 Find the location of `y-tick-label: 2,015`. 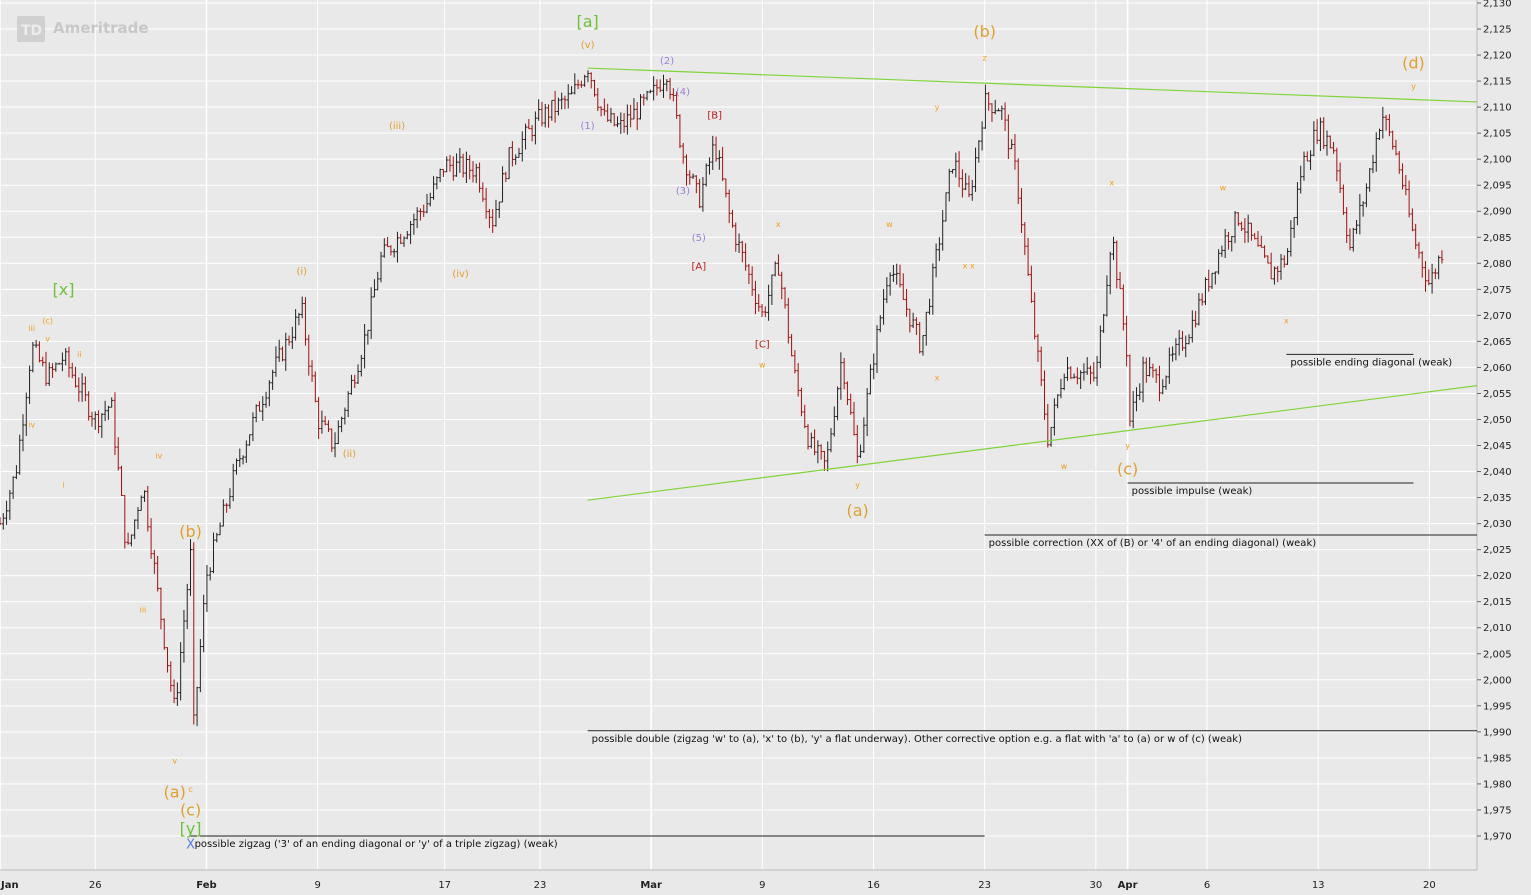

y-tick-label: 2,015 is located at coordinates (1497, 602).